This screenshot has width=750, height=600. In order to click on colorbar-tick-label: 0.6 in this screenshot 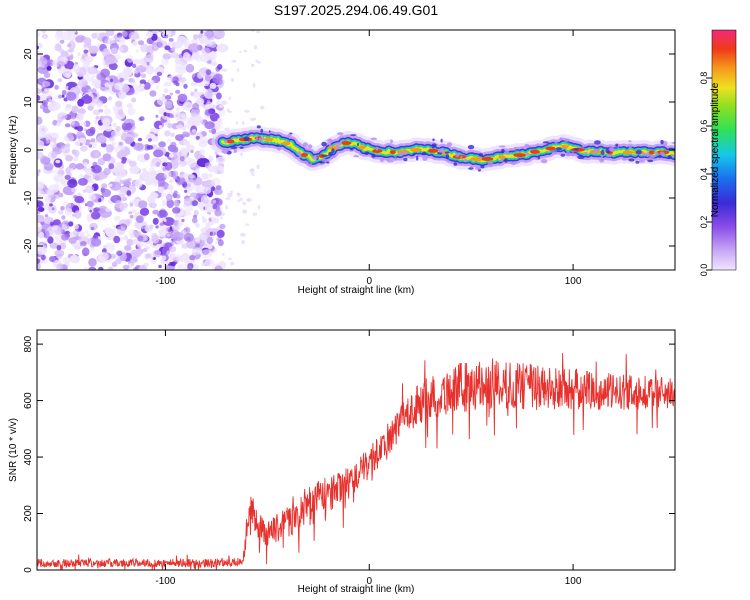, I will do `click(704, 126)`.